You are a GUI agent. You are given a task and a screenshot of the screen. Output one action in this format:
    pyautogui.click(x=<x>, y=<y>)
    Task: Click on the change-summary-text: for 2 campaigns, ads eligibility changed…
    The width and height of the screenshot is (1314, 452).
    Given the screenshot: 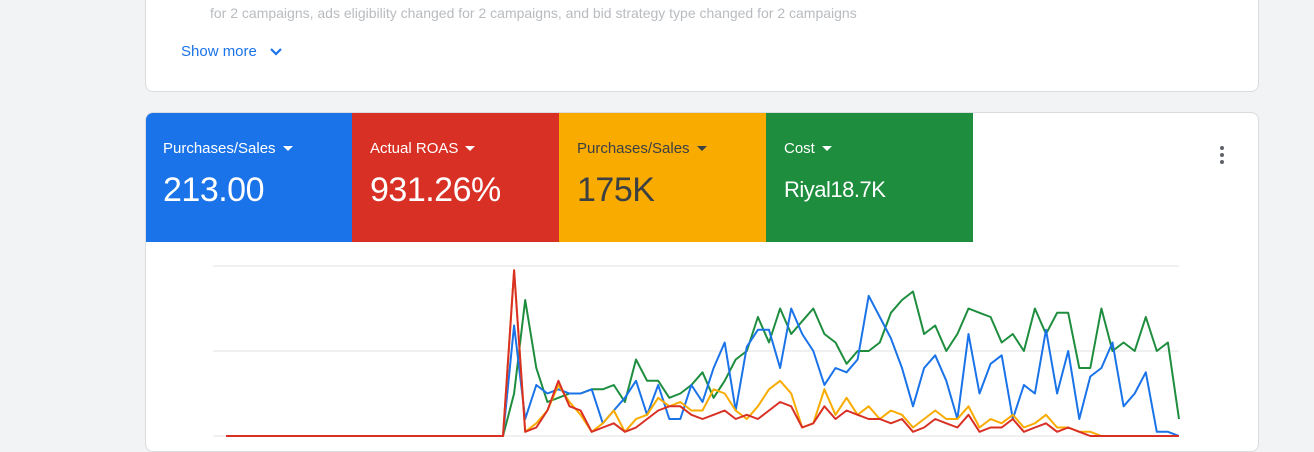 What is the action you would take?
    pyautogui.click(x=533, y=13)
    